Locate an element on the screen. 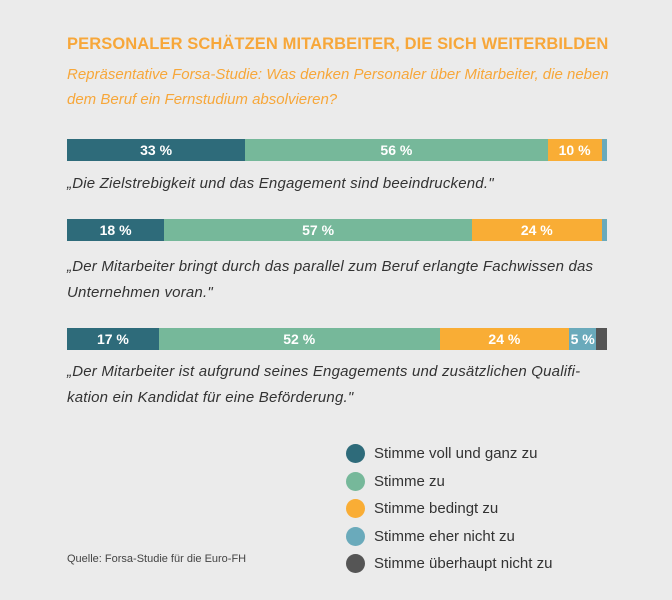 Image resolution: width=672 pixels, height=600 pixels. source-note: Quelle: Forsa-Studie für die Euro-FH is located at coordinates (157, 559).